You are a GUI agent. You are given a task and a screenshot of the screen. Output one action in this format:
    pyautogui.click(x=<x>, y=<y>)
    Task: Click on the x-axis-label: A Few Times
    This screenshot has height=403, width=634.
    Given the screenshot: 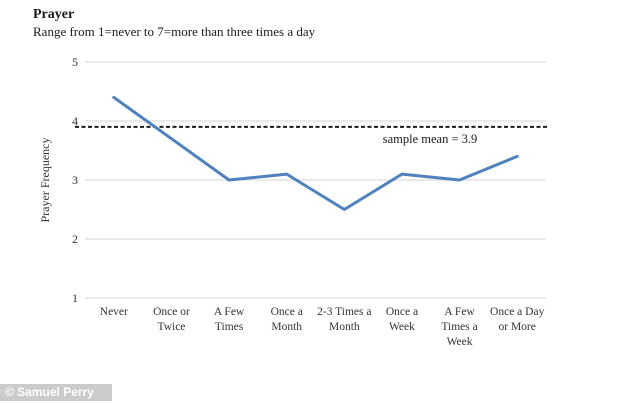 What is the action you would take?
    pyautogui.click(x=229, y=319)
    